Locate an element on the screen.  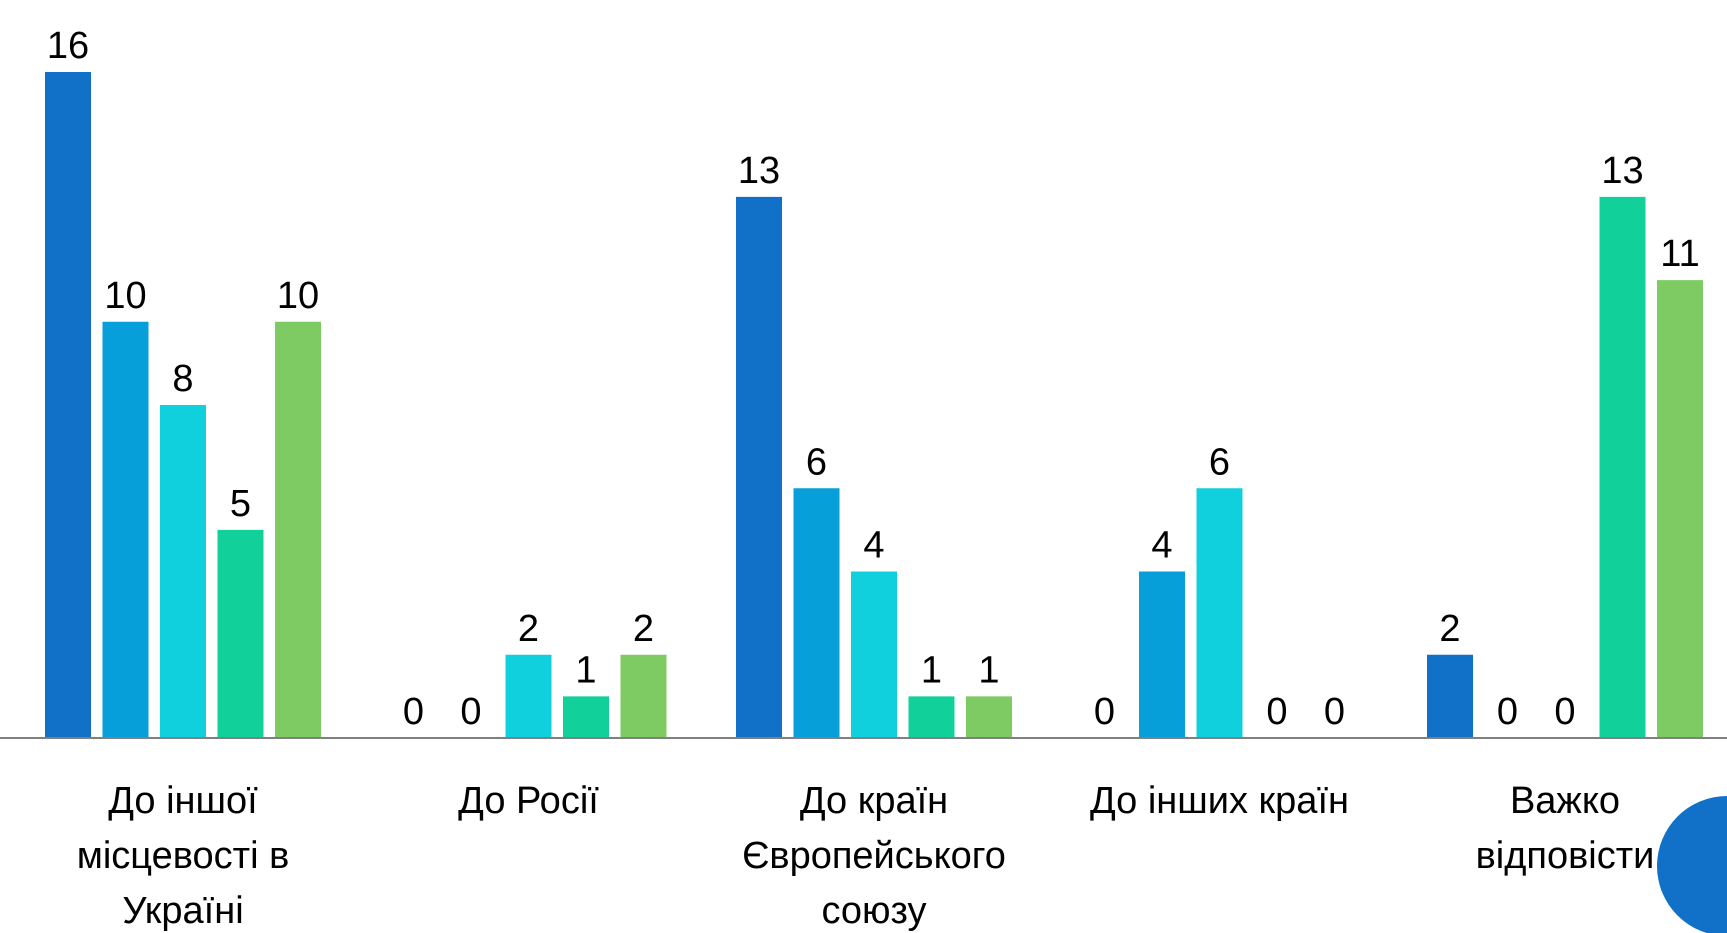
data-label: 5 is located at coordinates (240, 504).